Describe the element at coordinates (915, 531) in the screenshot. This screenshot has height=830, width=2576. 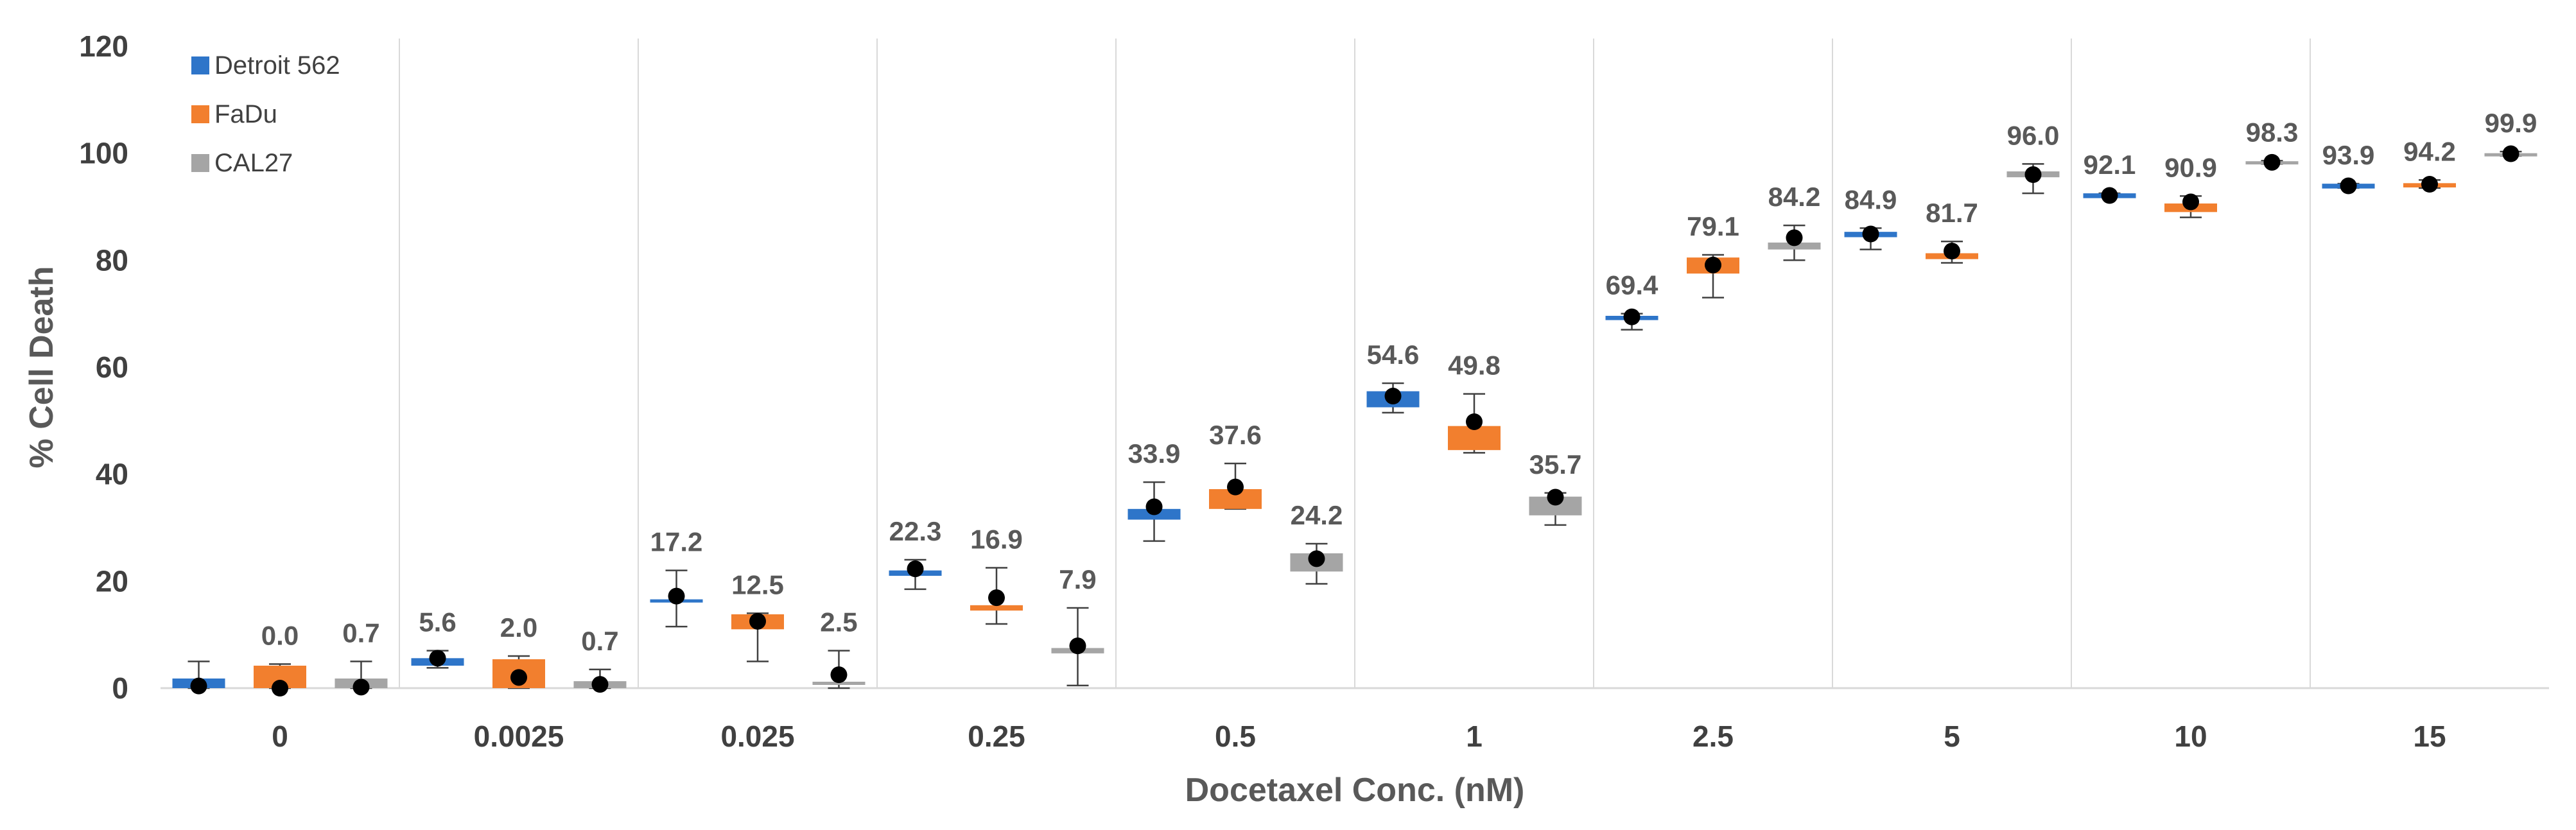
I see `data-label: 22.3` at that location.